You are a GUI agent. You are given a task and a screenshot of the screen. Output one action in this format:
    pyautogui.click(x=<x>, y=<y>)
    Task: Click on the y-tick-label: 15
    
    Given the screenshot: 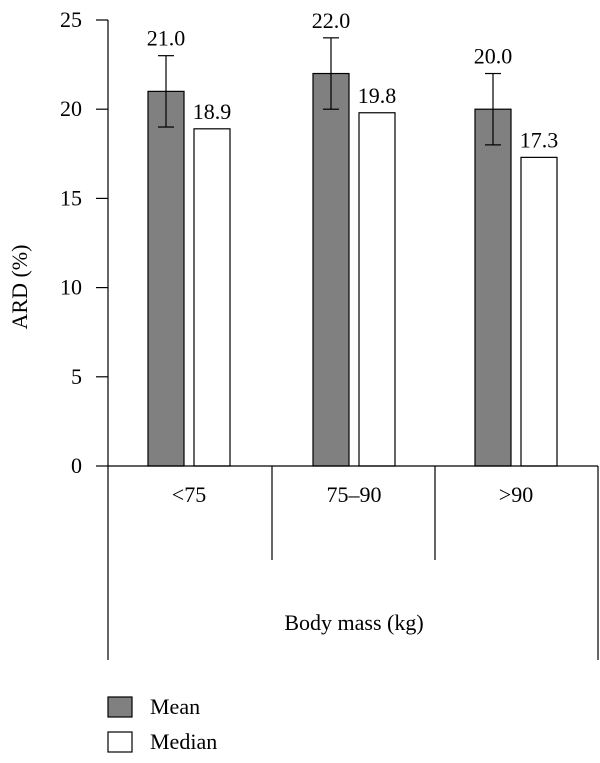 What is the action you would take?
    pyautogui.click(x=71, y=197)
    